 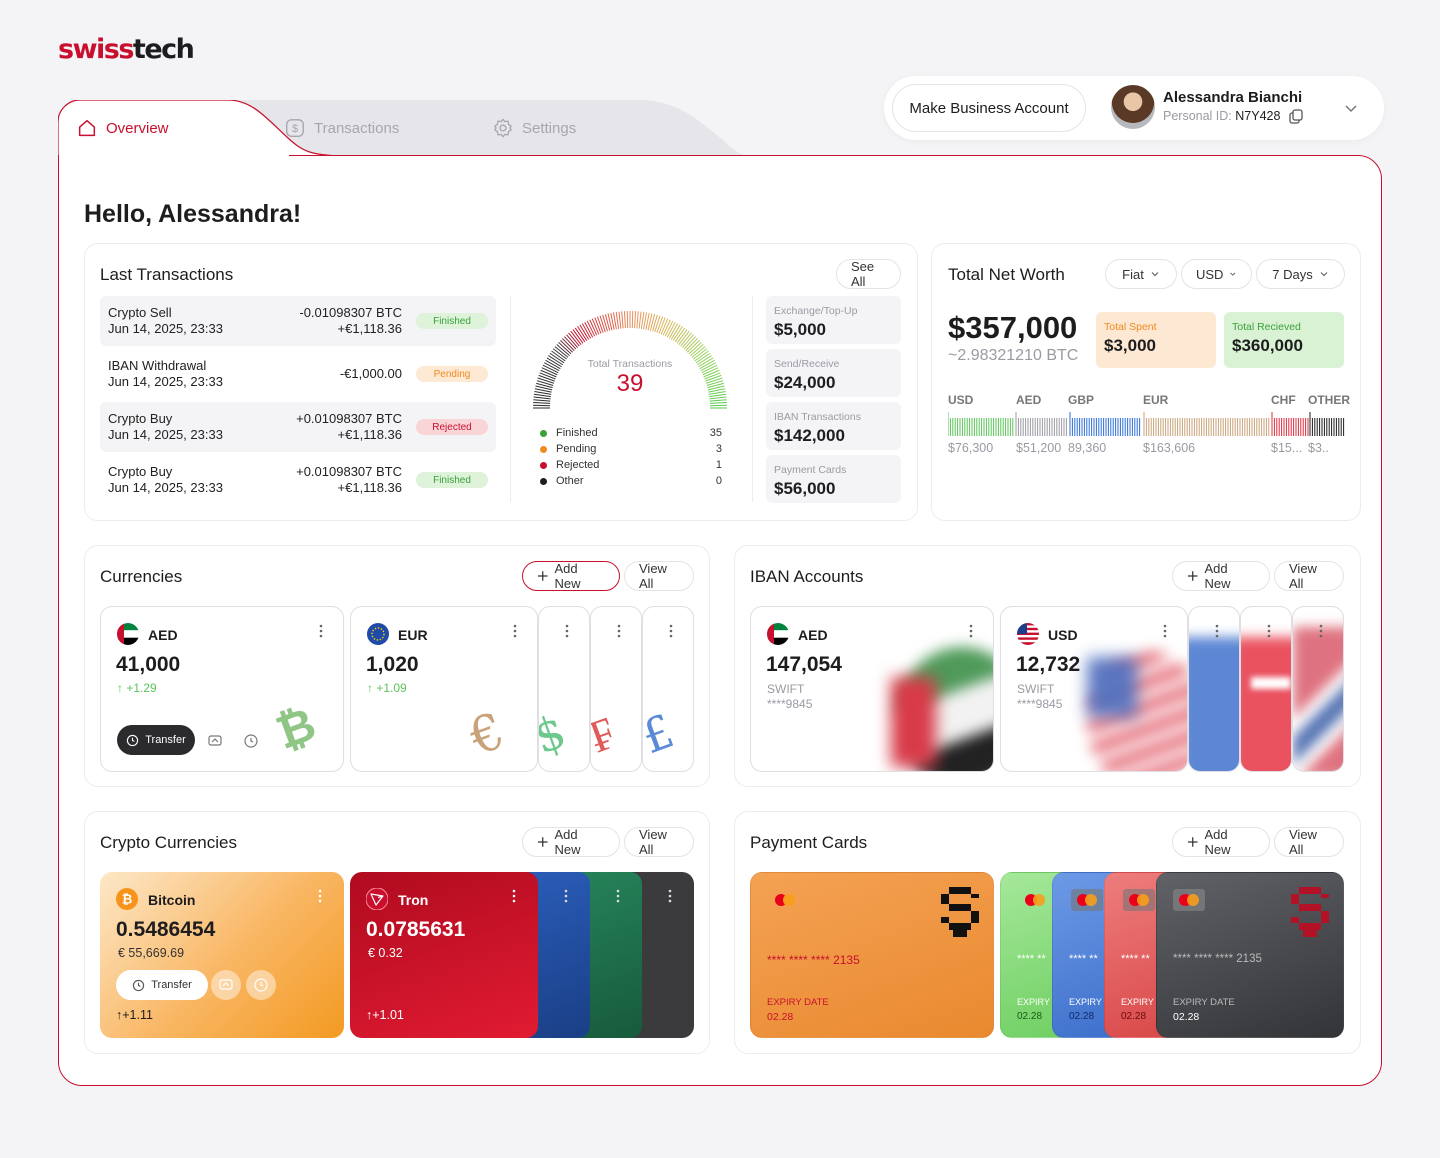 I want to click on brand-logo: swisstech, so click(x=126, y=49).